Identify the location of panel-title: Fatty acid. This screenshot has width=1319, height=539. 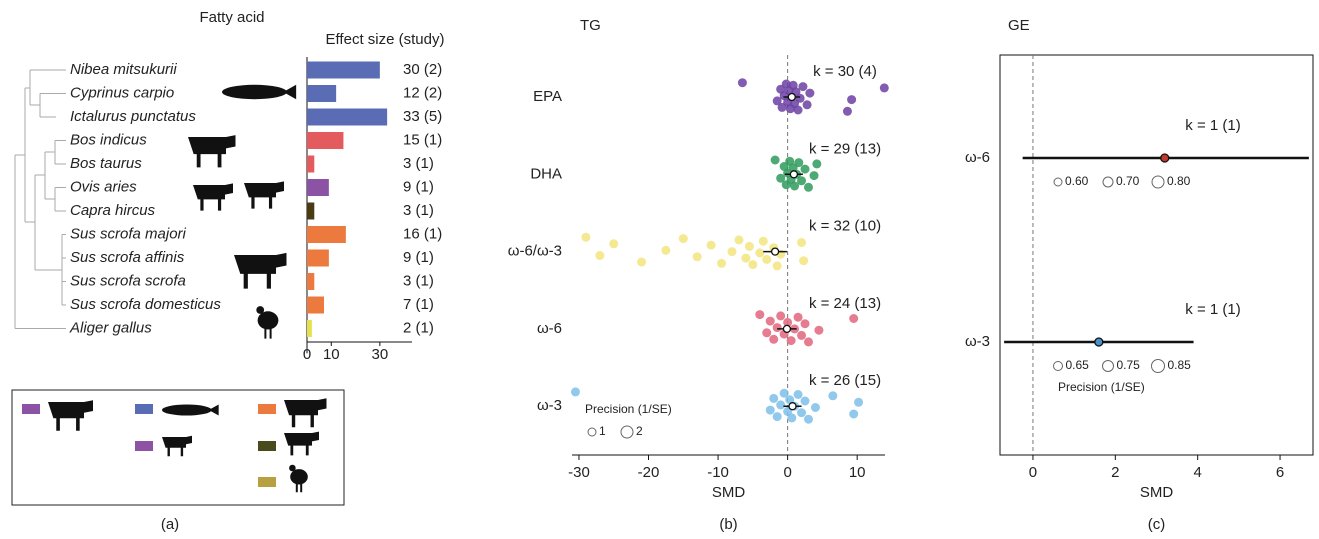
(231, 17).